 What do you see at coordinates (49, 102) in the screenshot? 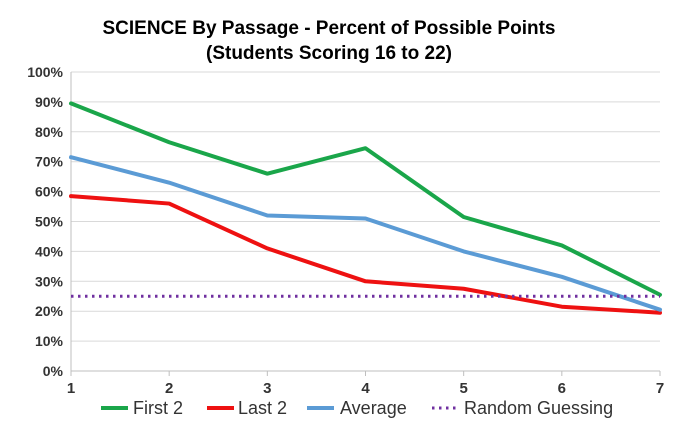
I see `y-tick-label: 90%` at bounding box center [49, 102].